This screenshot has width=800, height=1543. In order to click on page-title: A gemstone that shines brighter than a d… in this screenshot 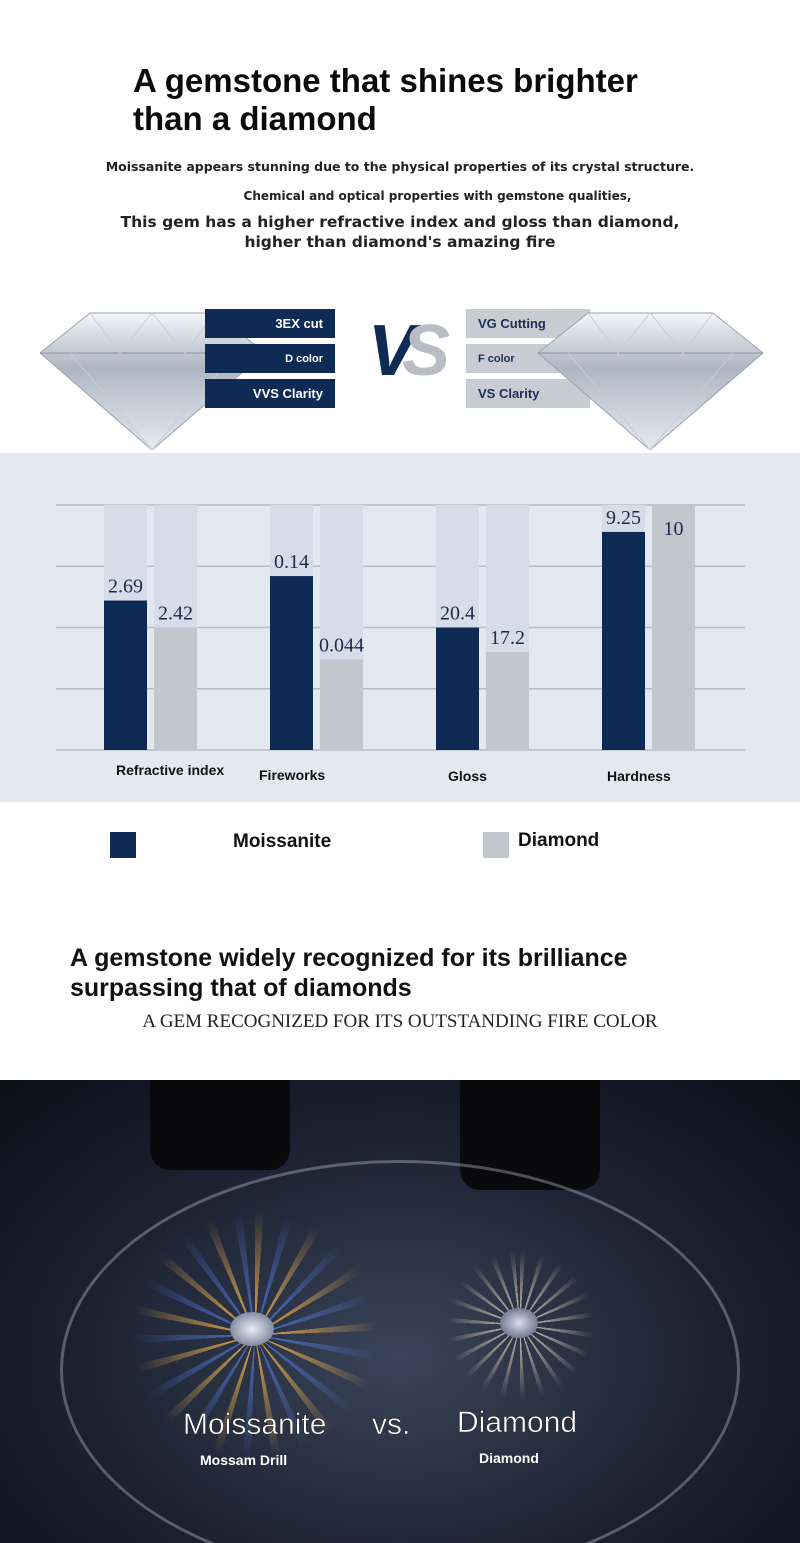, I will do `click(385, 100)`.